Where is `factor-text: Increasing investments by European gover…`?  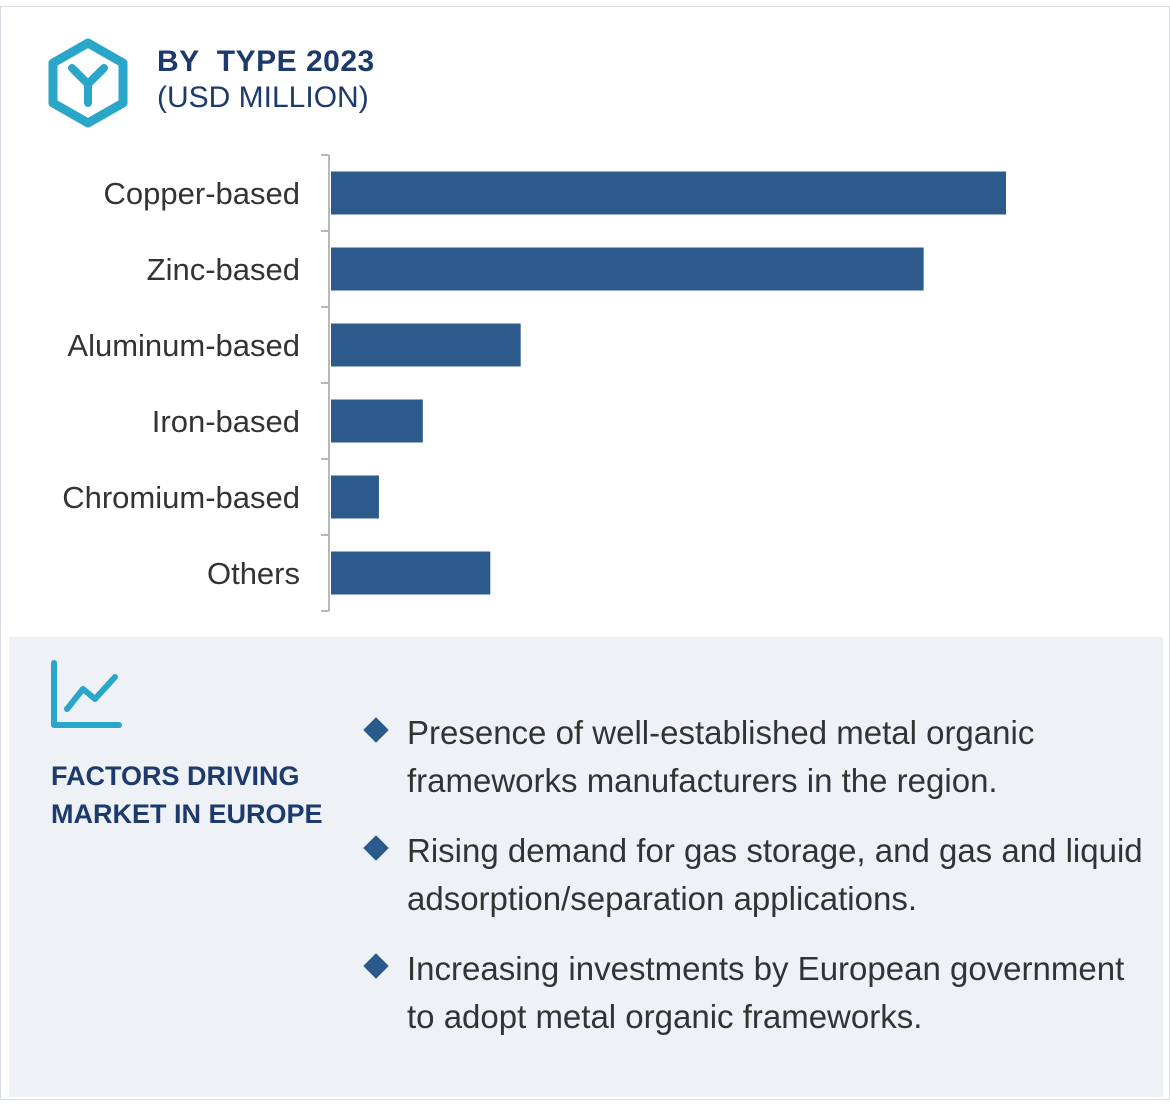 factor-text: Increasing investments by European gover… is located at coordinates (766, 992).